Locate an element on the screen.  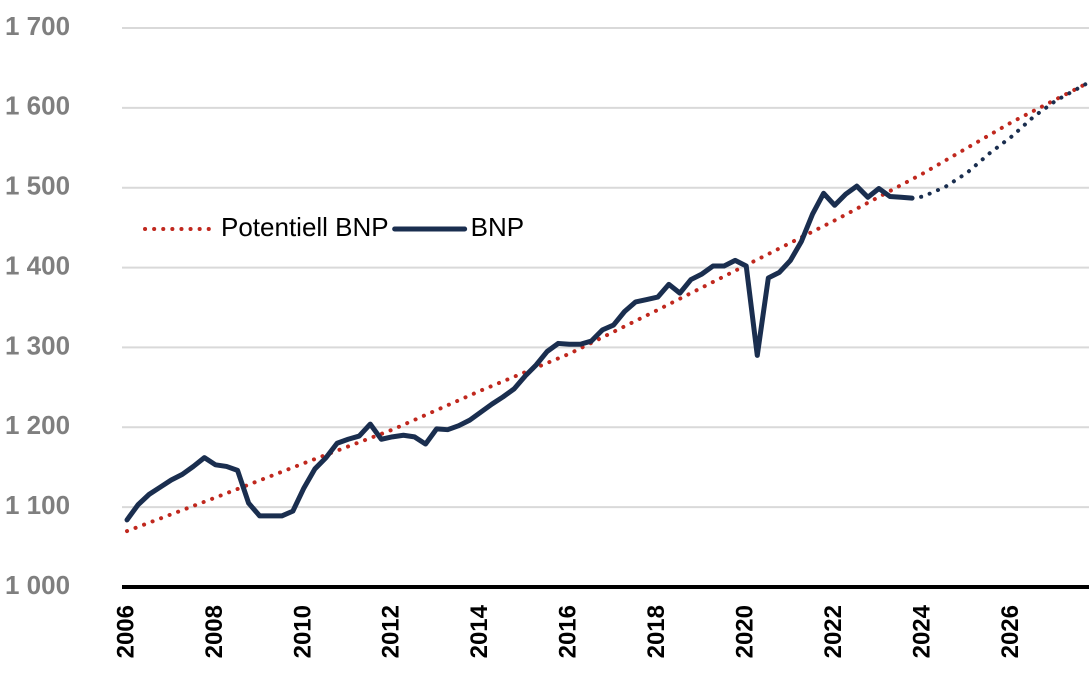
x-tick-label: 2022 is located at coordinates (833, 631).